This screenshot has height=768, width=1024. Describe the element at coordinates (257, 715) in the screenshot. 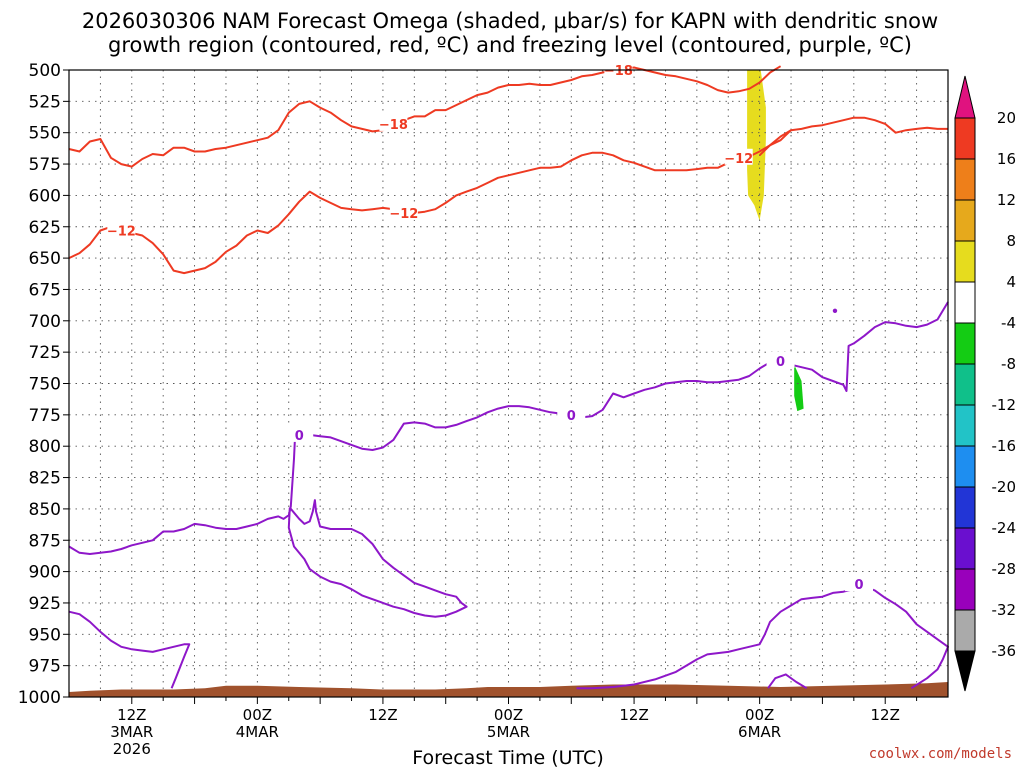

I see `x-tick-label-18-0: 00Z` at that location.